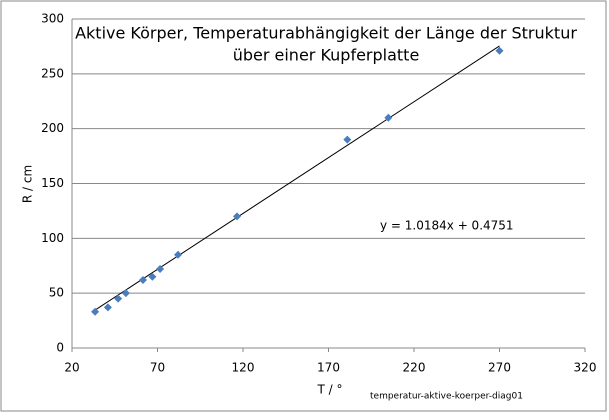  Describe the element at coordinates (328, 368) in the screenshot. I see `x-tick-label: 170` at that location.